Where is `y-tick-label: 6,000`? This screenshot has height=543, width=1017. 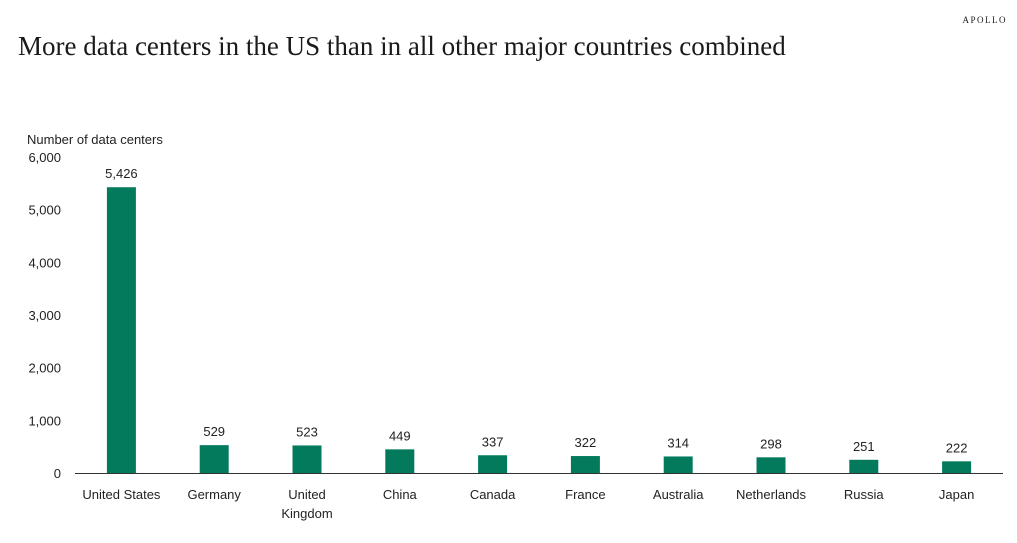
y-tick-label: 6,000 is located at coordinates (44, 157).